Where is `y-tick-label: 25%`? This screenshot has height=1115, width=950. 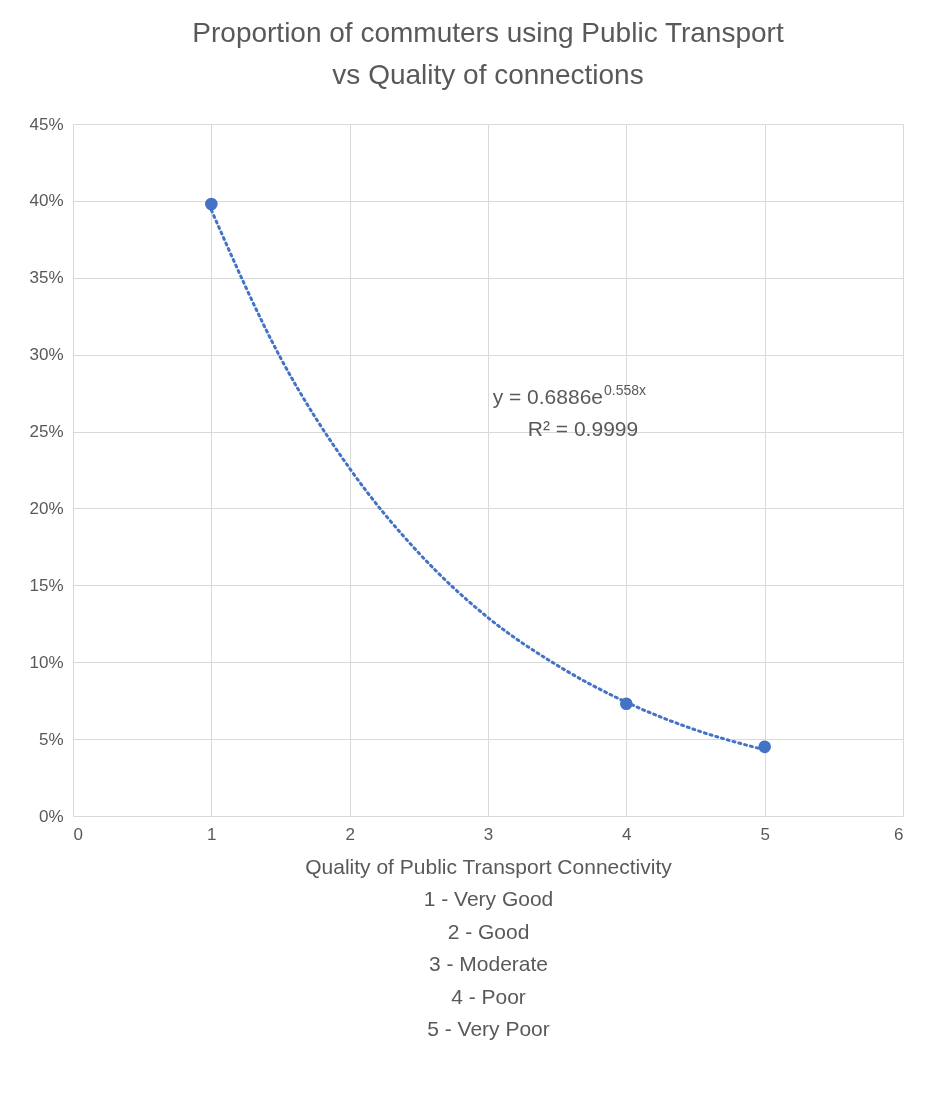 y-tick-label: 25% is located at coordinates (46, 432).